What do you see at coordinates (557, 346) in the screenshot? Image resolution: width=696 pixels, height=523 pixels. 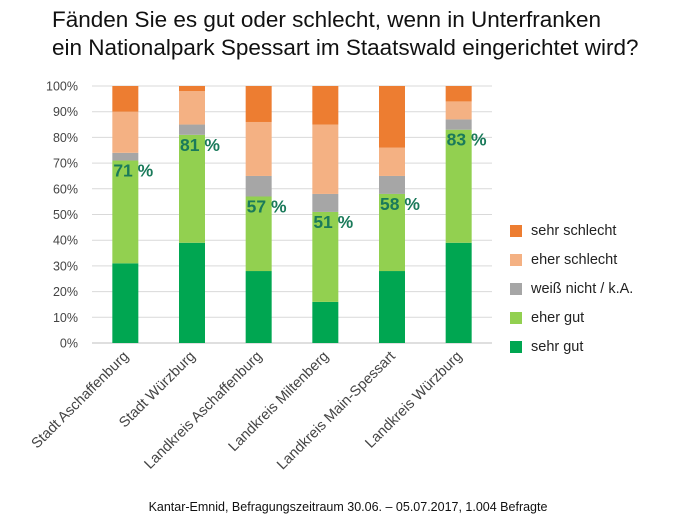 I see `legend-label-sehr-gut: sehr gut` at bounding box center [557, 346].